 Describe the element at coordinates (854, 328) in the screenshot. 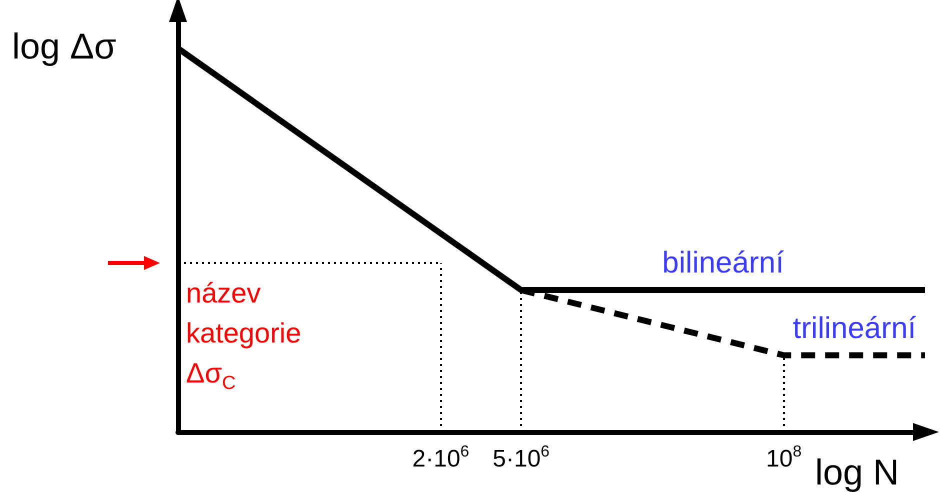

I see `series-label: trilineární` at that location.